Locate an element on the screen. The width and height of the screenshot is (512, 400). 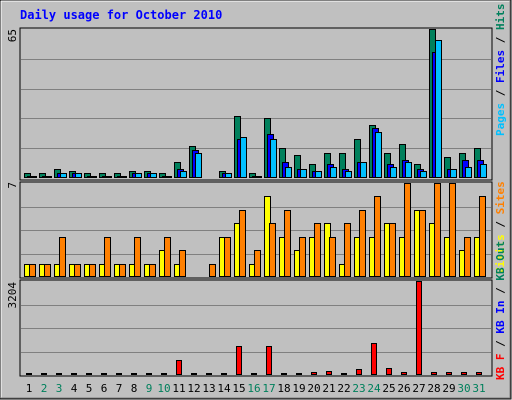
legend-kb-f: KB F is located at coordinates (500, 367).